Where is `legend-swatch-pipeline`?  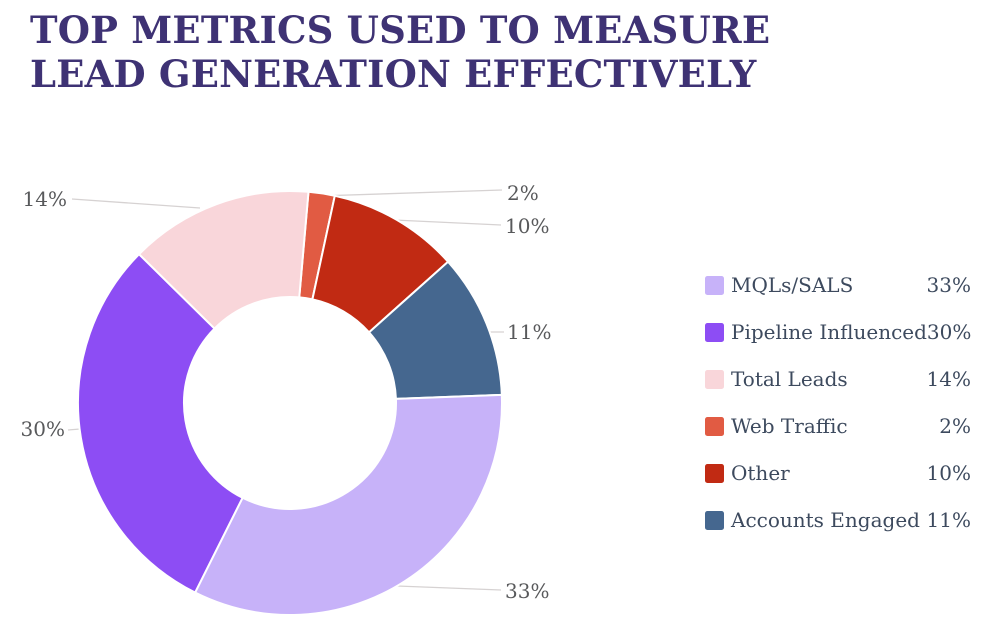
legend-swatch-pipeline is located at coordinates (714, 332).